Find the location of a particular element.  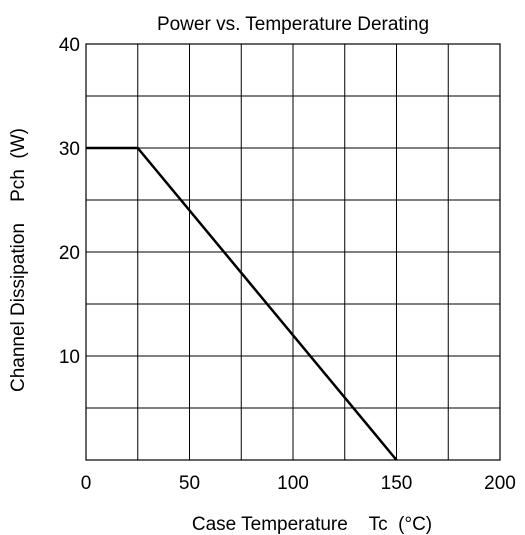

chart-title: Power vs. Temperature Derating is located at coordinates (293, 24).